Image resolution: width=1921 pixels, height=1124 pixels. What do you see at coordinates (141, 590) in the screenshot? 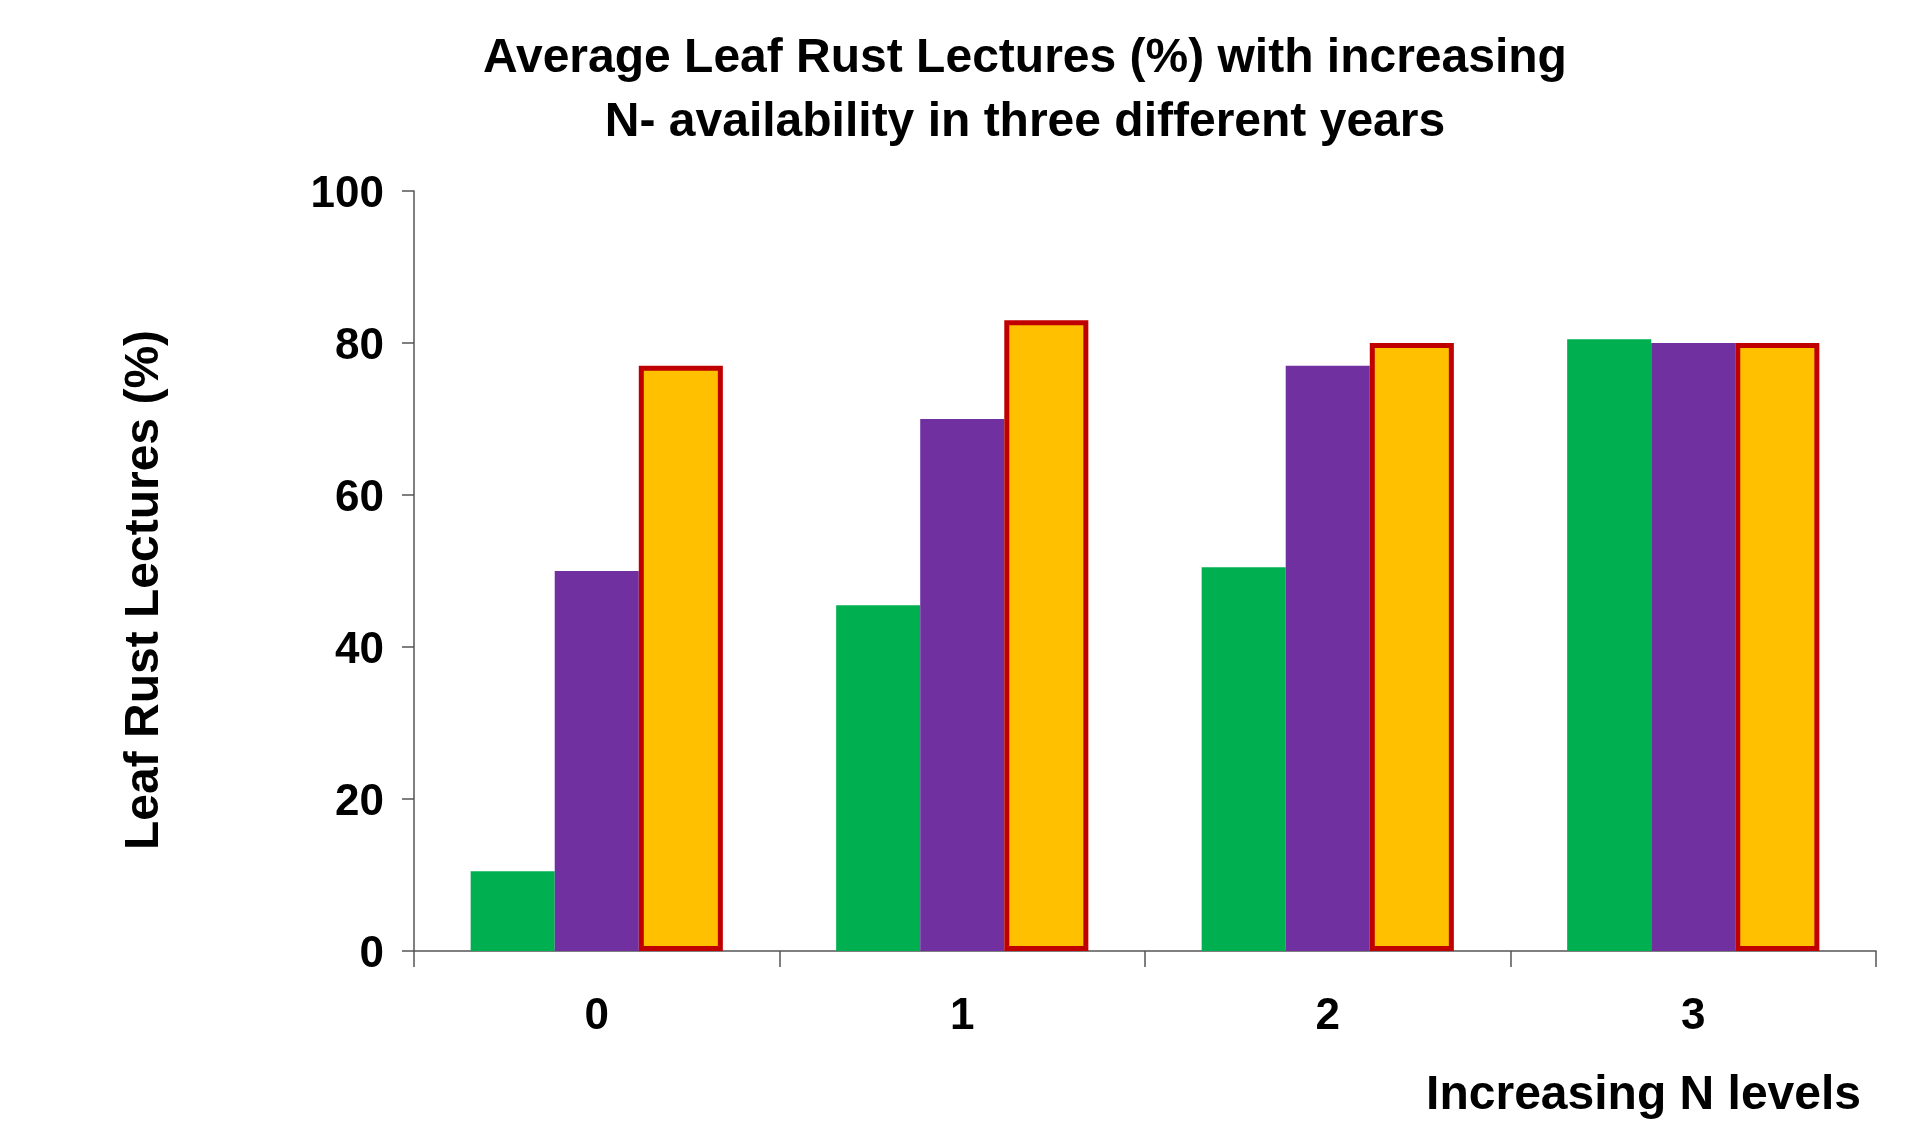
I see `y-axis-title: Leaf Rust Lectures (%)` at bounding box center [141, 590].